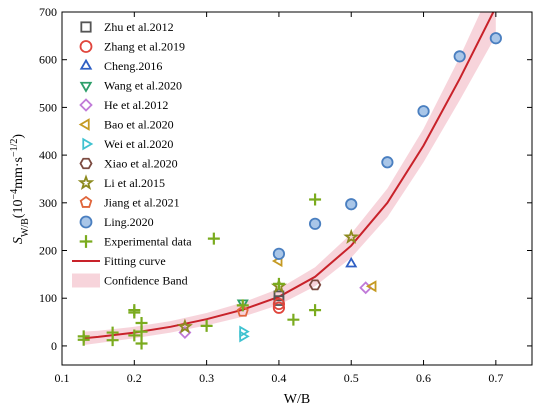 Image resolution: width=550 pixels, height=412 pixels. What do you see at coordinates (48, 251) in the screenshot?
I see `y-tick-label: 200` at bounding box center [48, 251].